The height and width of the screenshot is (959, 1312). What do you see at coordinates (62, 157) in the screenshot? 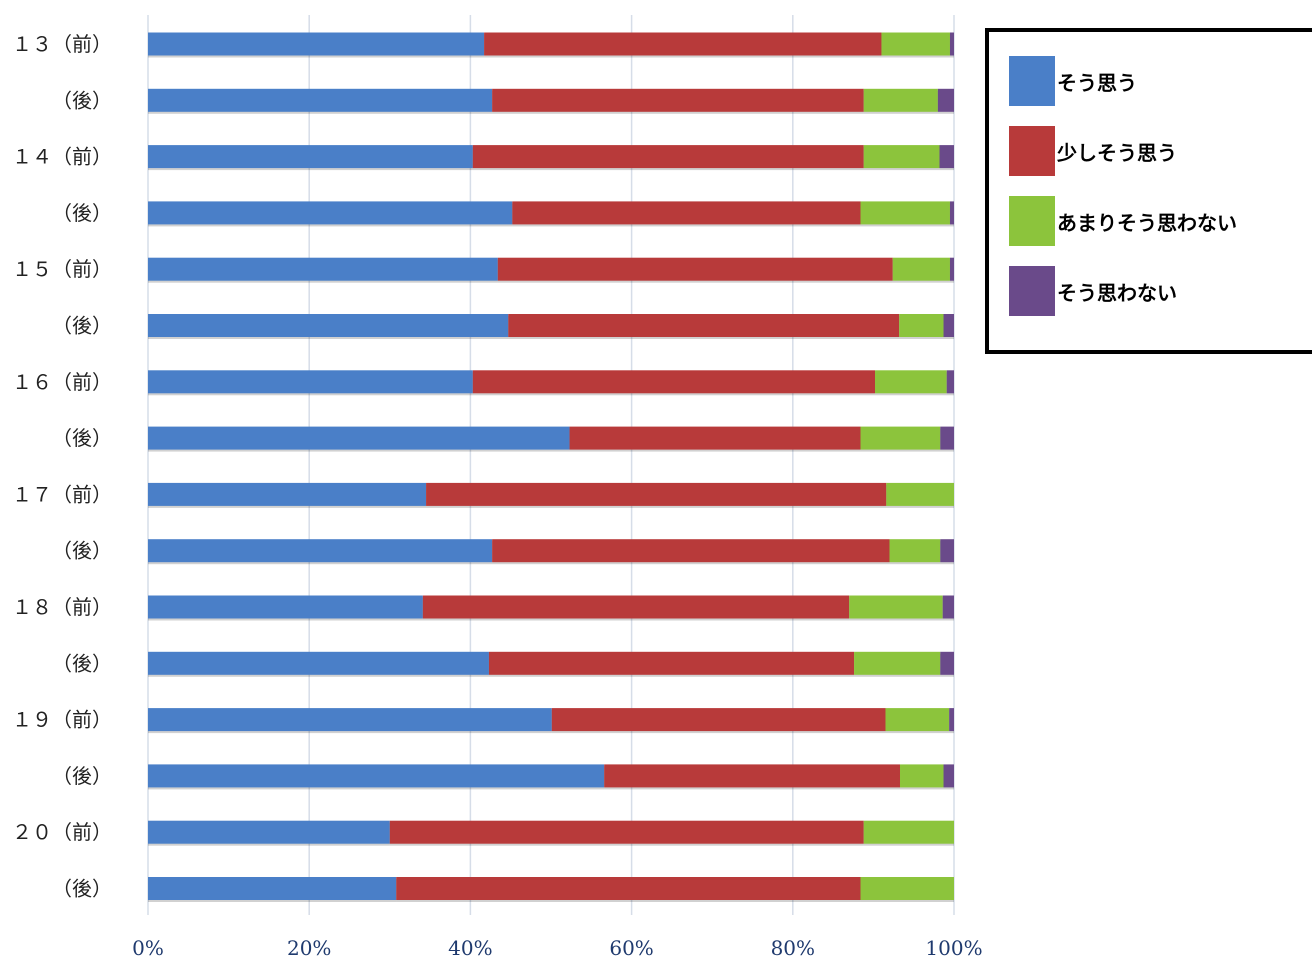
I see `category-label-2: １４（前）` at bounding box center [62, 157].